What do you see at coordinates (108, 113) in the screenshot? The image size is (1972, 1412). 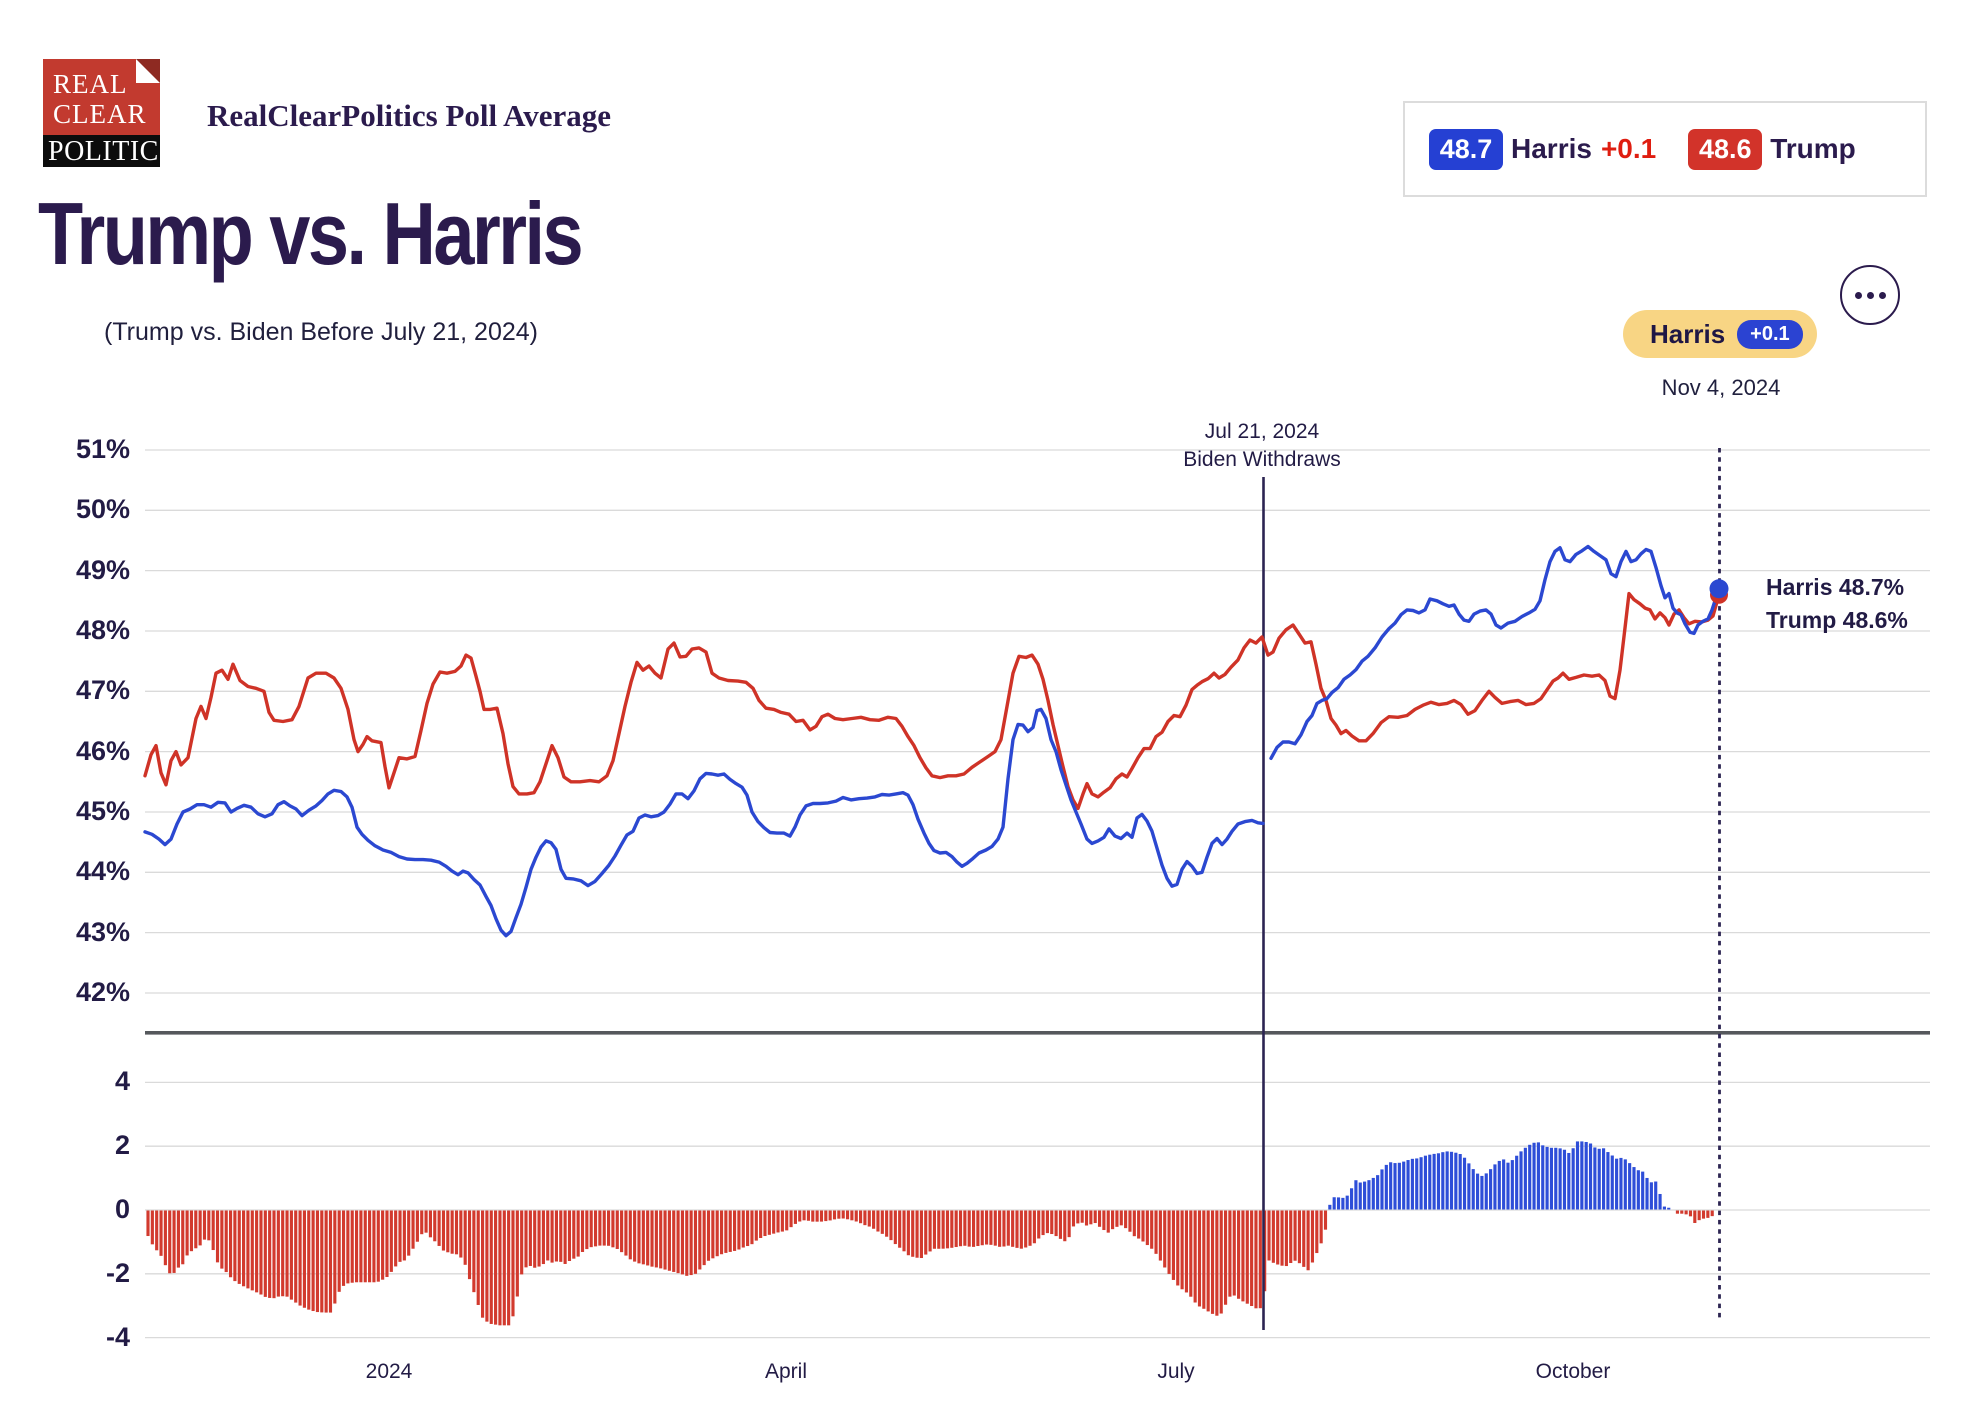 I see `rcp-logo: REAL CLEAR POLITICS` at bounding box center [108, 113].